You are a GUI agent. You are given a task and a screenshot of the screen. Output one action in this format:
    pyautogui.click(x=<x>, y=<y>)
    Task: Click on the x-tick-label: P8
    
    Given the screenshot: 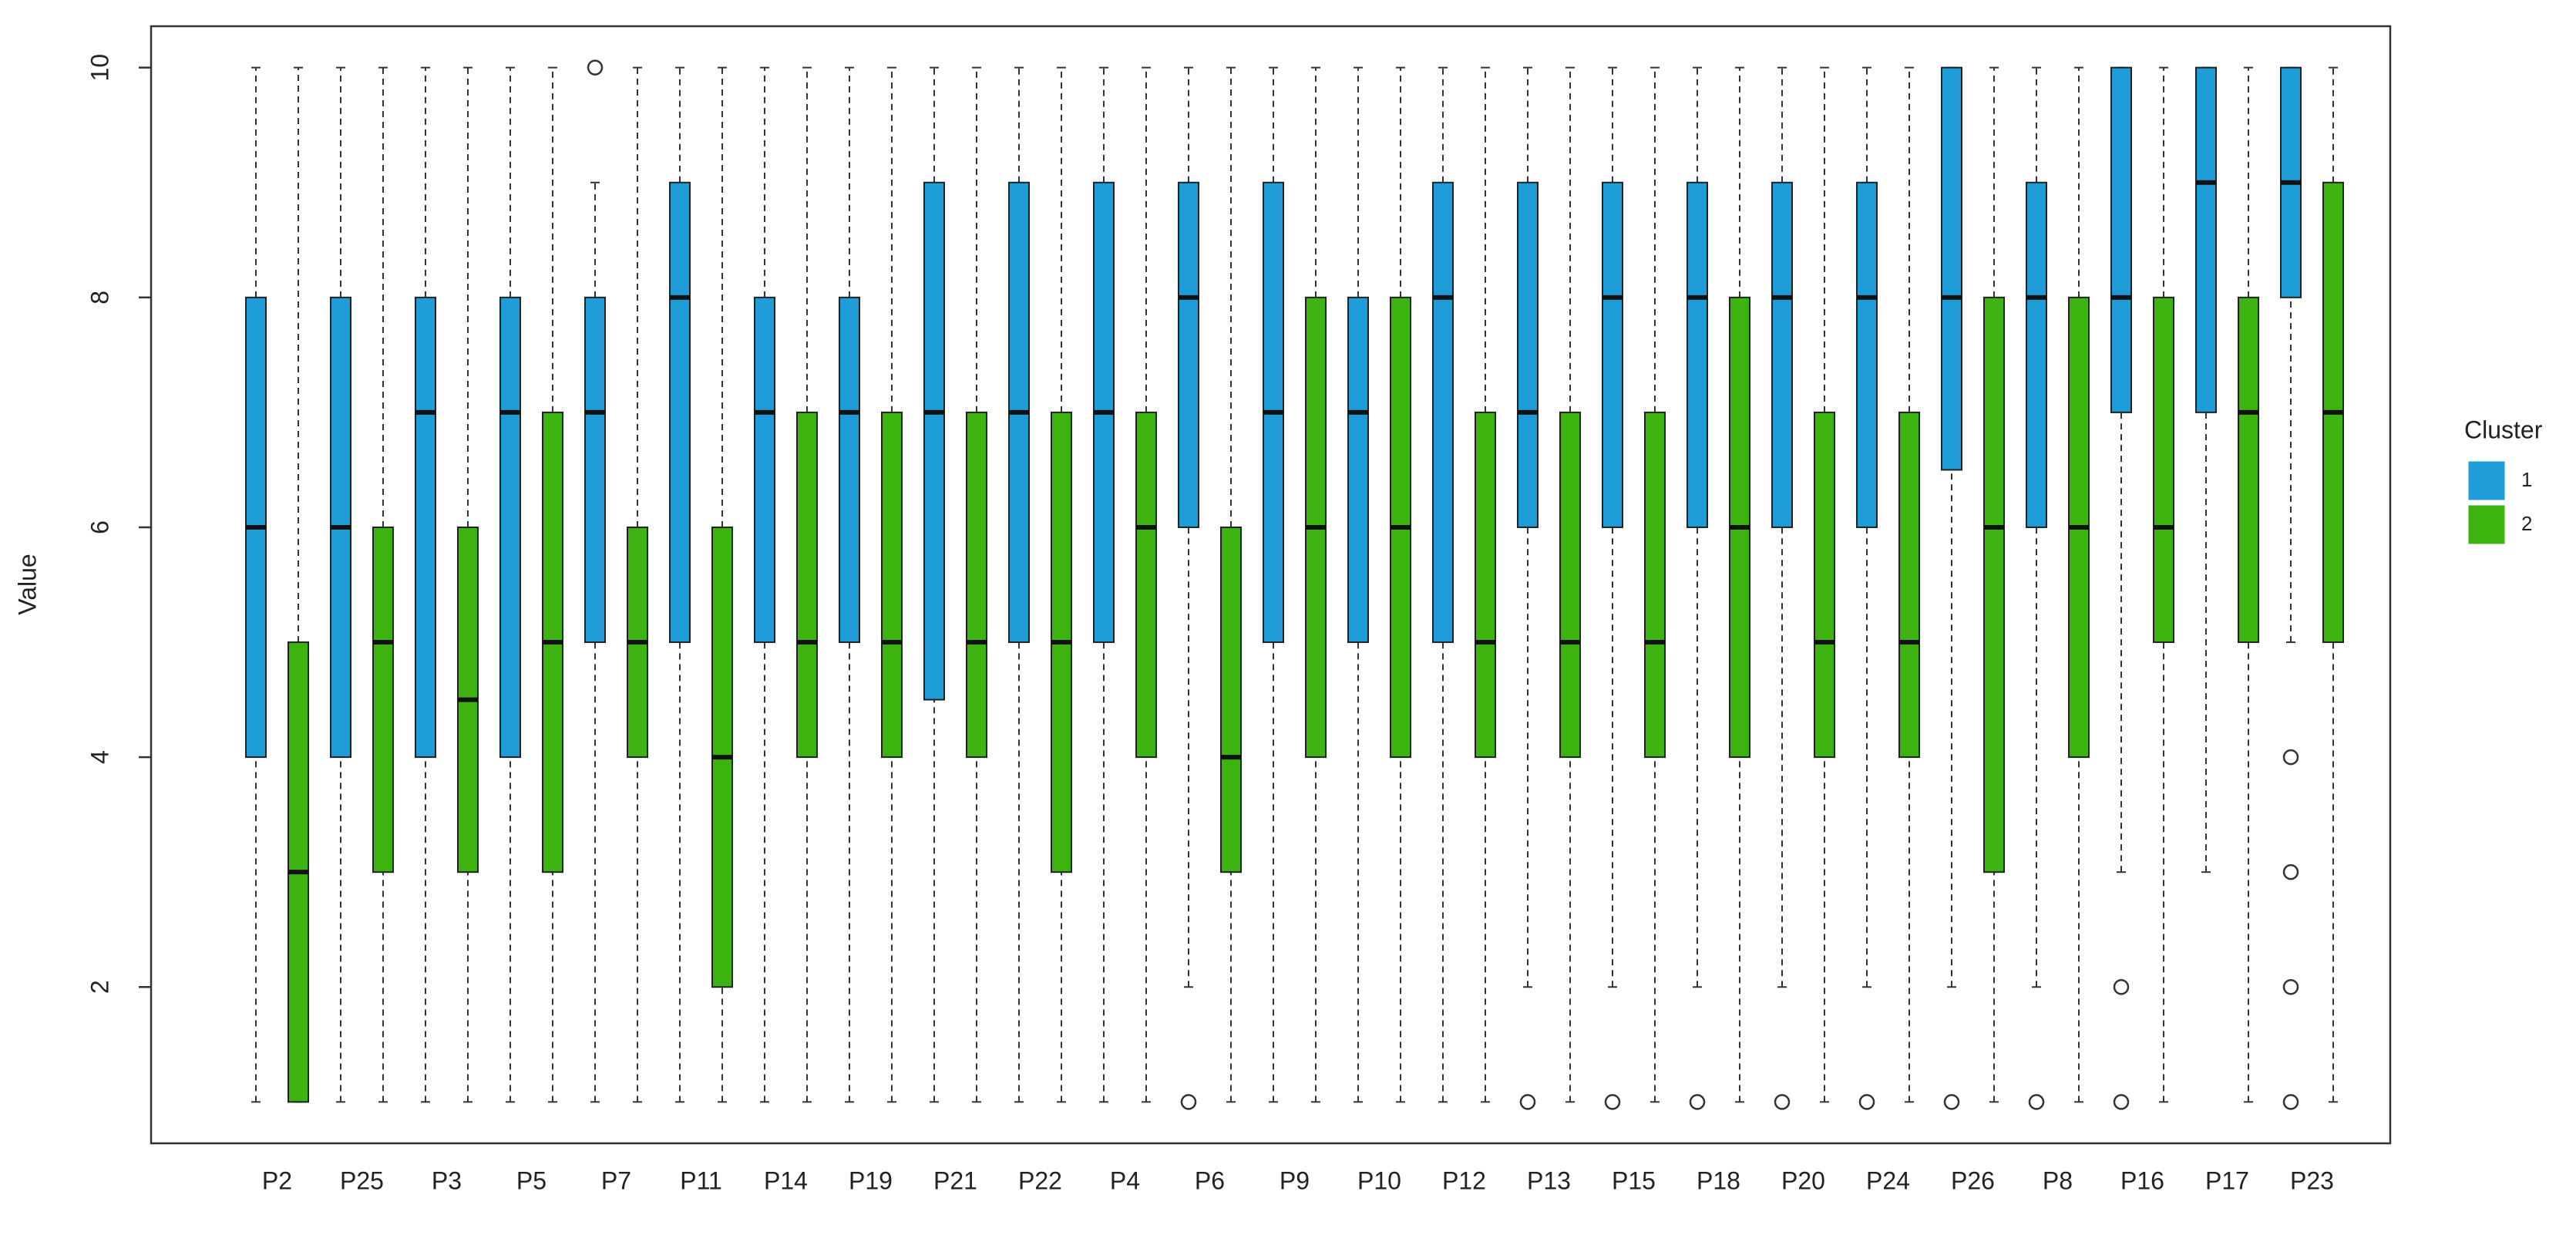 What is the action you would take?
    pyautogui.click(x=2058, y=1180)
    